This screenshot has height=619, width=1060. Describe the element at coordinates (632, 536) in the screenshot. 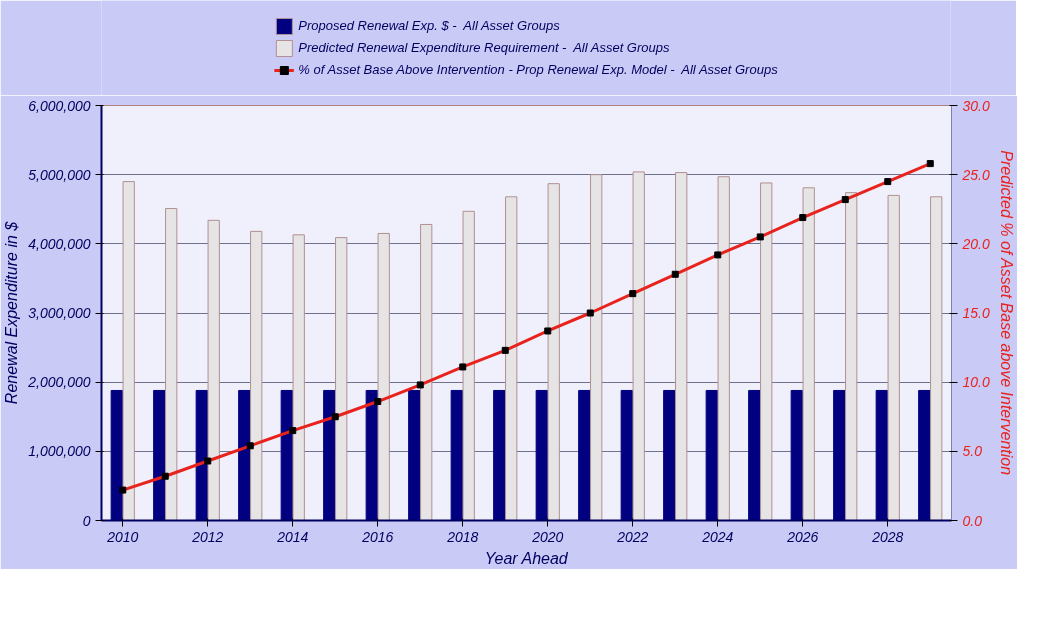

I see `x-tick-label: 2022` at that location.